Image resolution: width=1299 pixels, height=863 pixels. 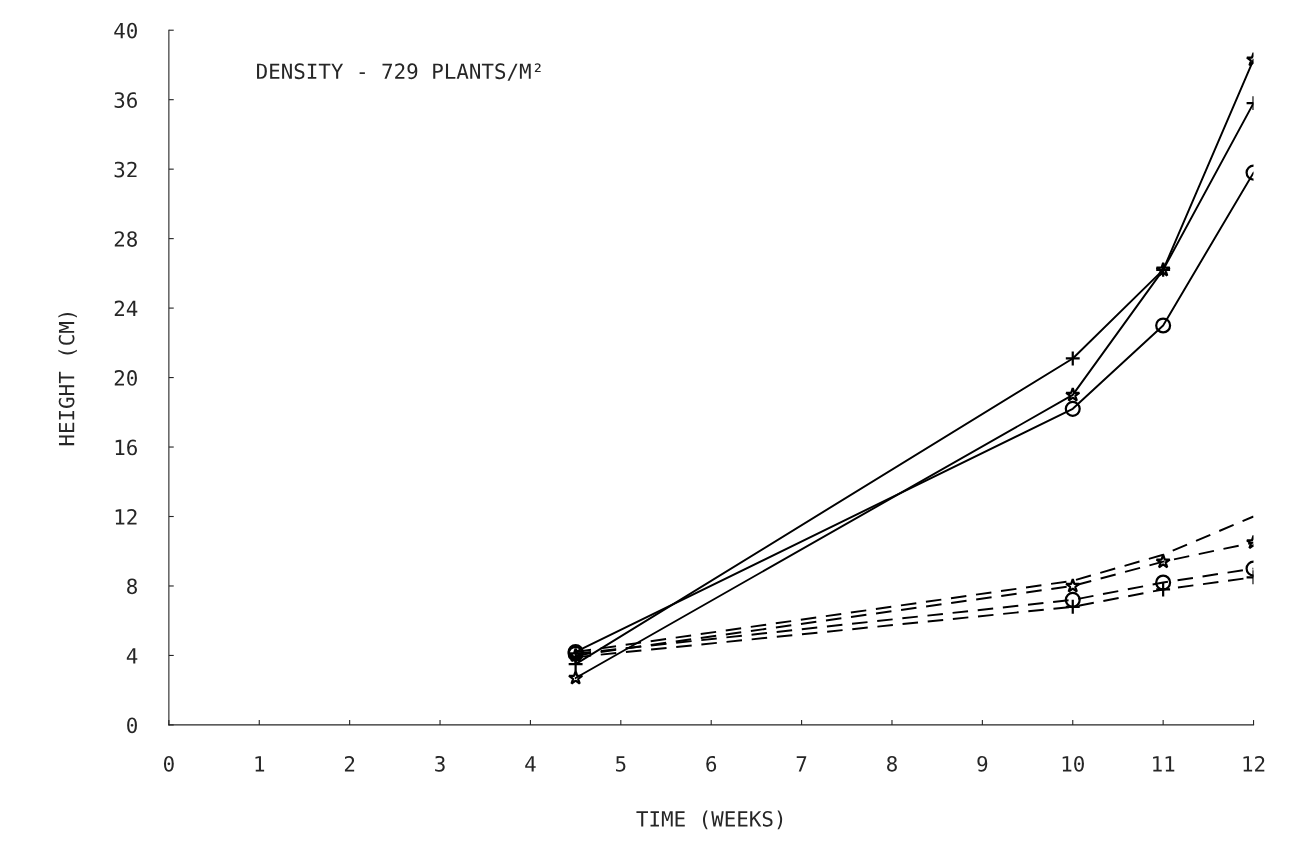 I want to click on y-tick-label: 28, so click(x=125, y=239).